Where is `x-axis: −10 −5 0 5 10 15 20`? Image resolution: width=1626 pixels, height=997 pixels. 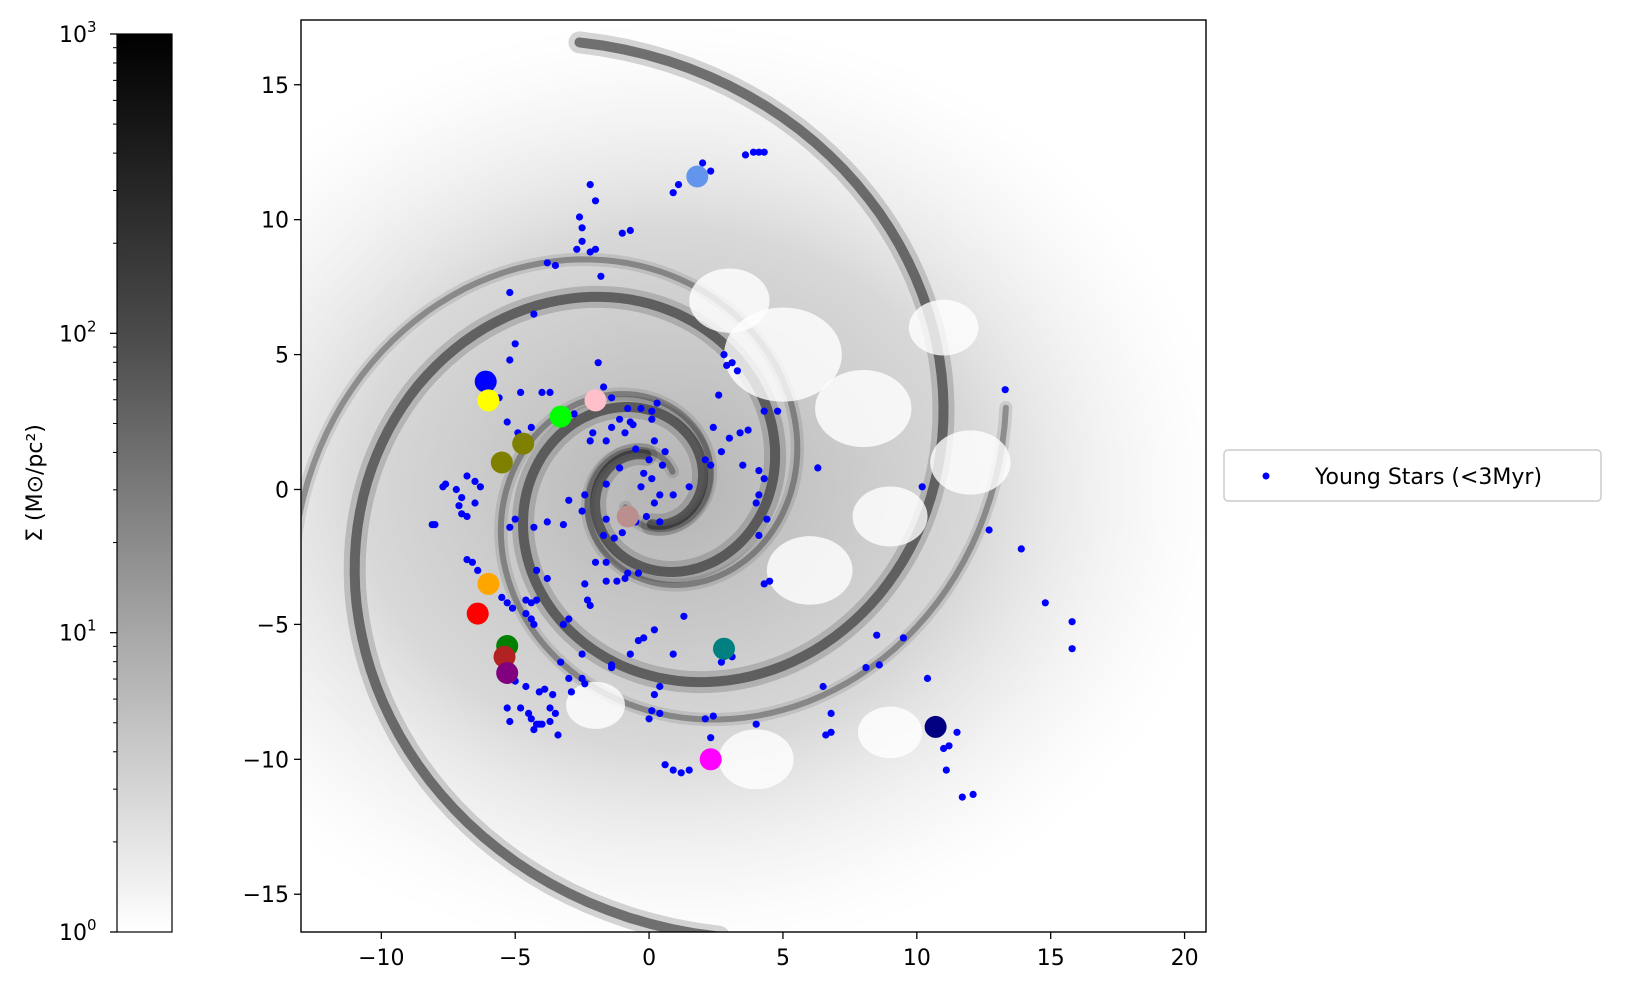
x-axis: −10 −5 0 5 10 15 20 is located at coordinates (778, 951).